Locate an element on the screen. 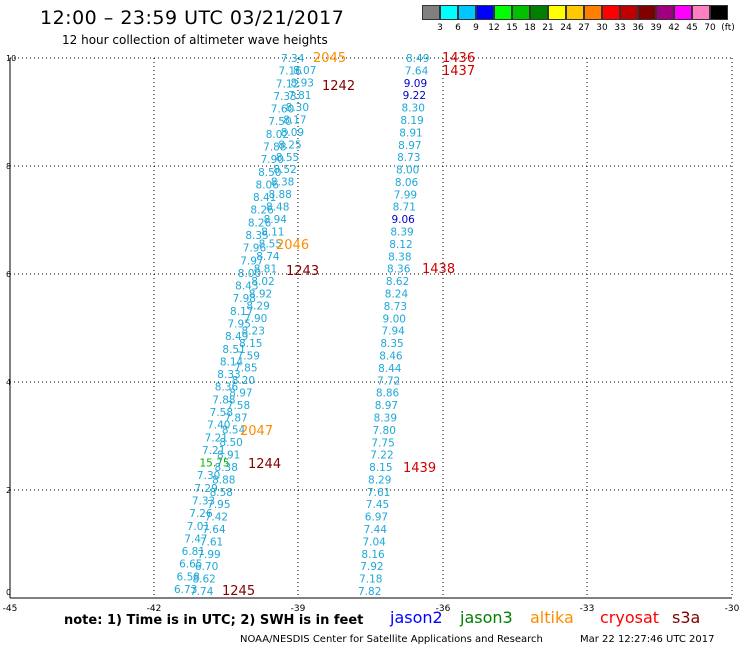  swh-reading: 7.61 is located at coordinates (378, 493).